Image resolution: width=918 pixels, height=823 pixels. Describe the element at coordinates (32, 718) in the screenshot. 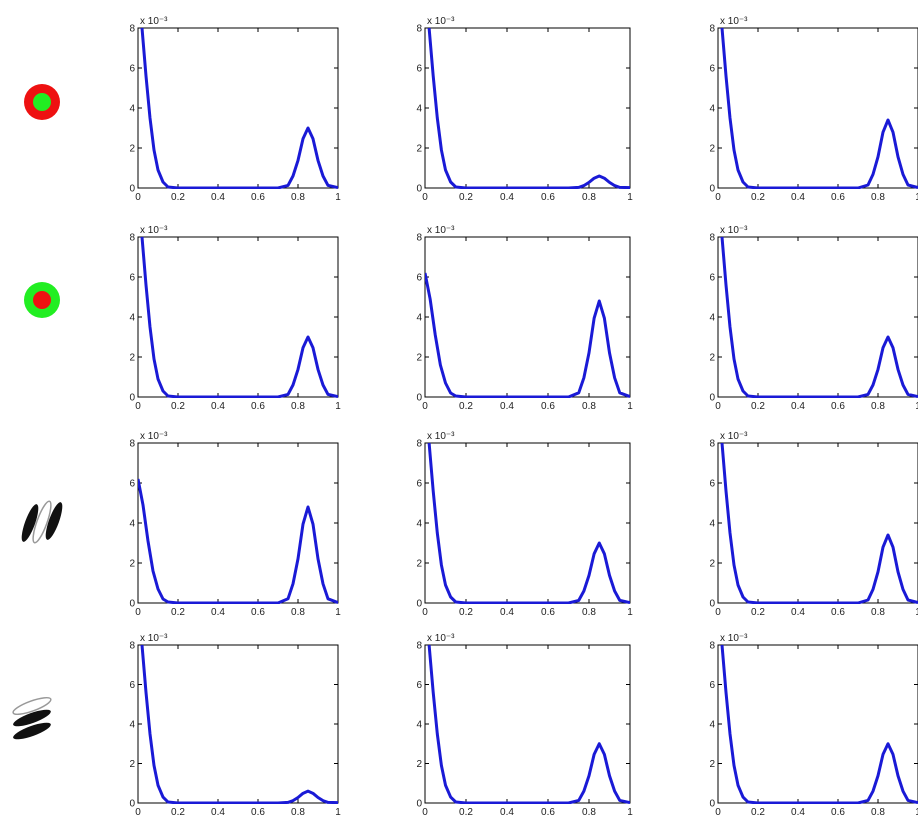

I see `icon-horizontal-bars` at that location.